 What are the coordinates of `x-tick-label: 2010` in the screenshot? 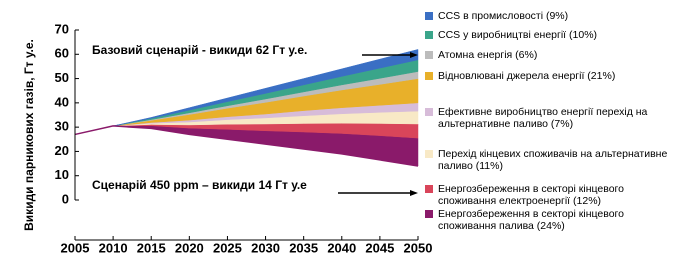 It's located at (113, 247).